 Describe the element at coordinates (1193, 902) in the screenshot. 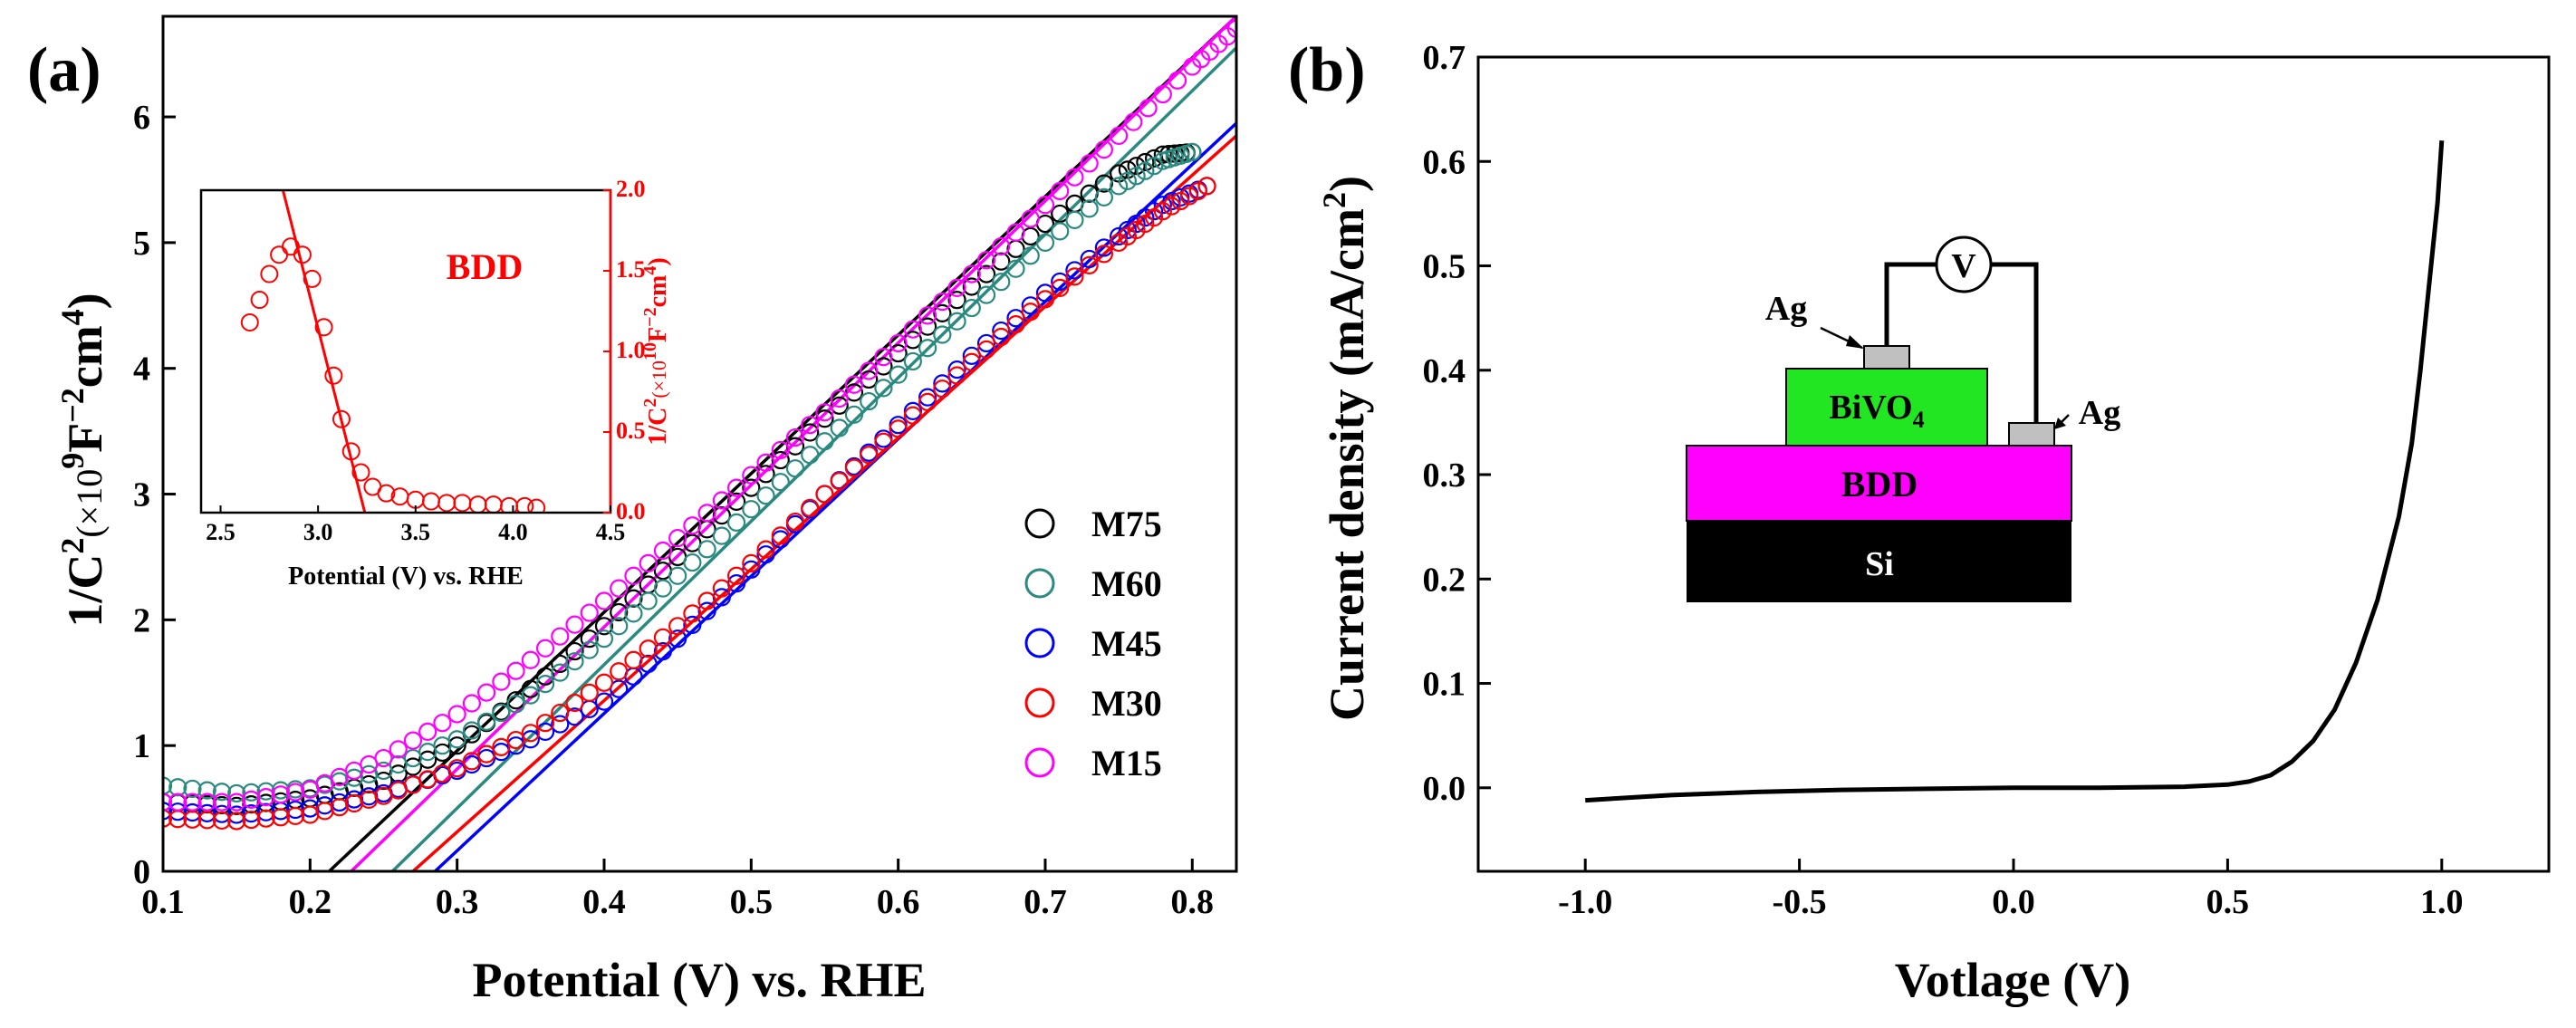

I see `panel-a-x-tick-label: 0.8` at that location.